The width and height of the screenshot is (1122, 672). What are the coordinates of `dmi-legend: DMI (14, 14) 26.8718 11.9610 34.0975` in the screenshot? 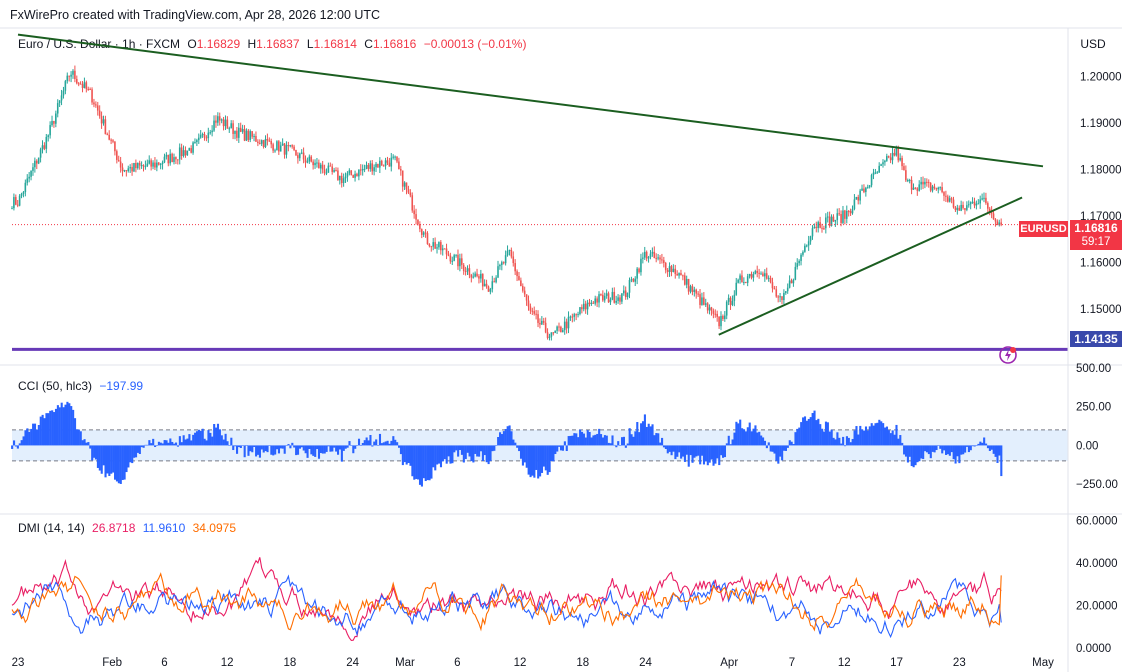 It's located at (127, 528).